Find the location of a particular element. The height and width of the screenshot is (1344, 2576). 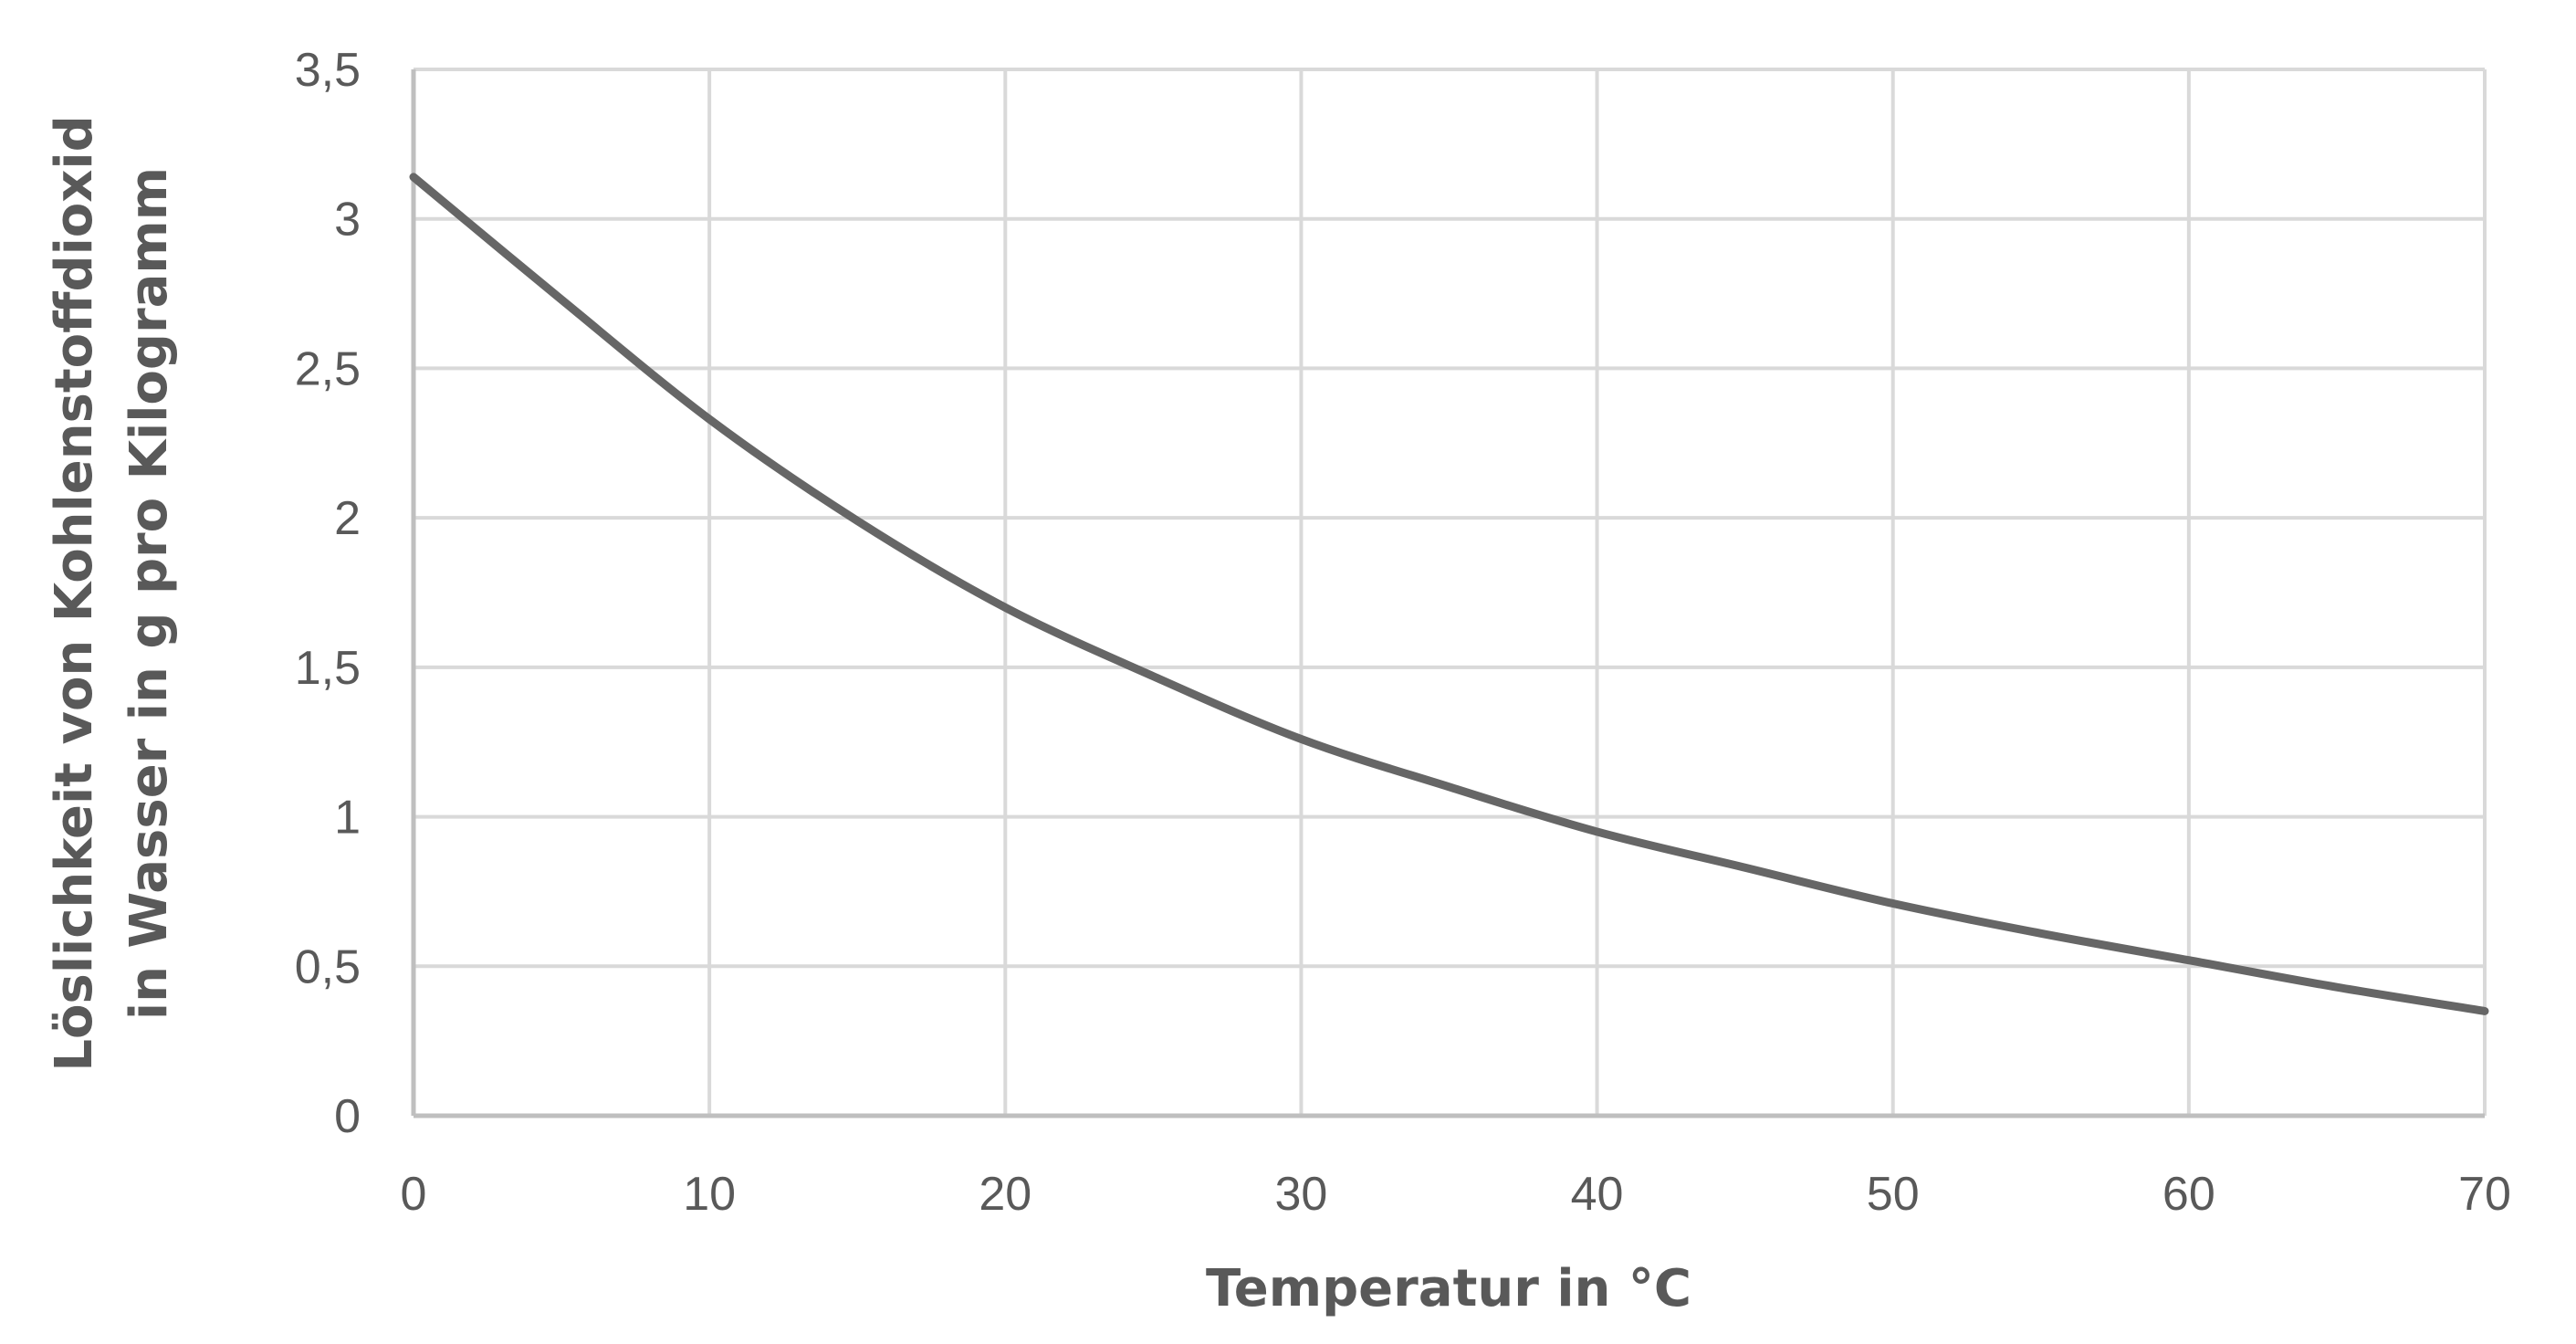

x-tick-label: 0 is located at coordinates (414, 1194).